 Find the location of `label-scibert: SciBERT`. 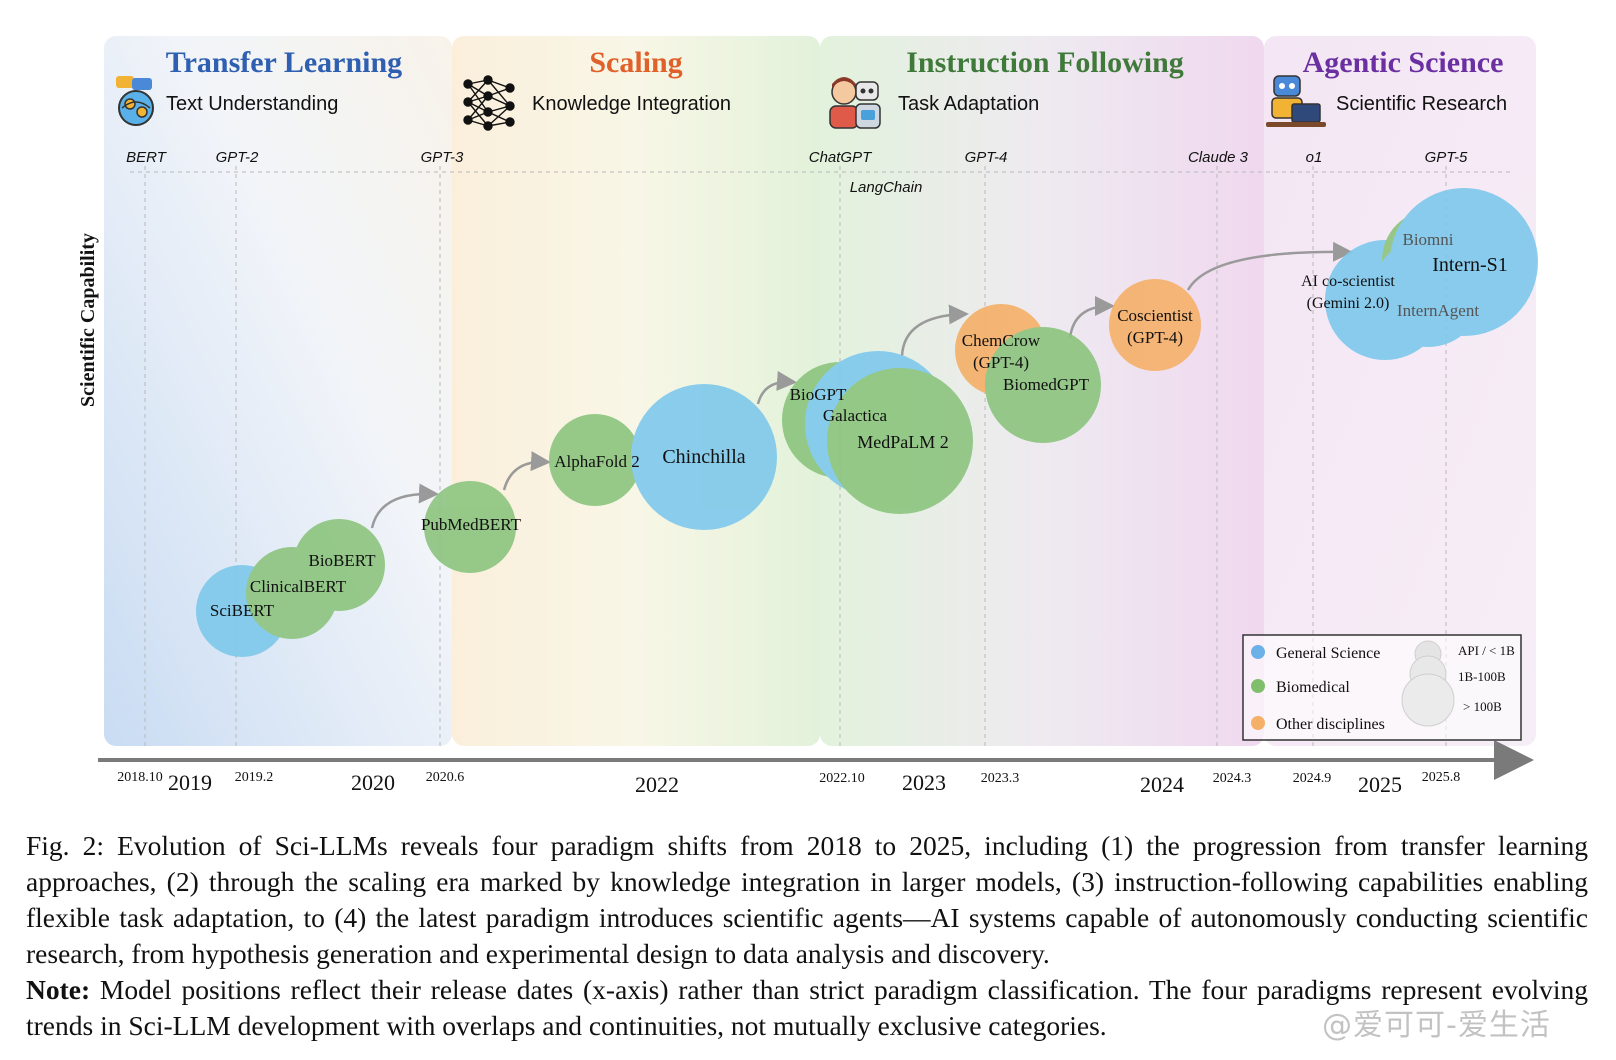

label-scibert: SciBERT is located at coordinates (242, 610).